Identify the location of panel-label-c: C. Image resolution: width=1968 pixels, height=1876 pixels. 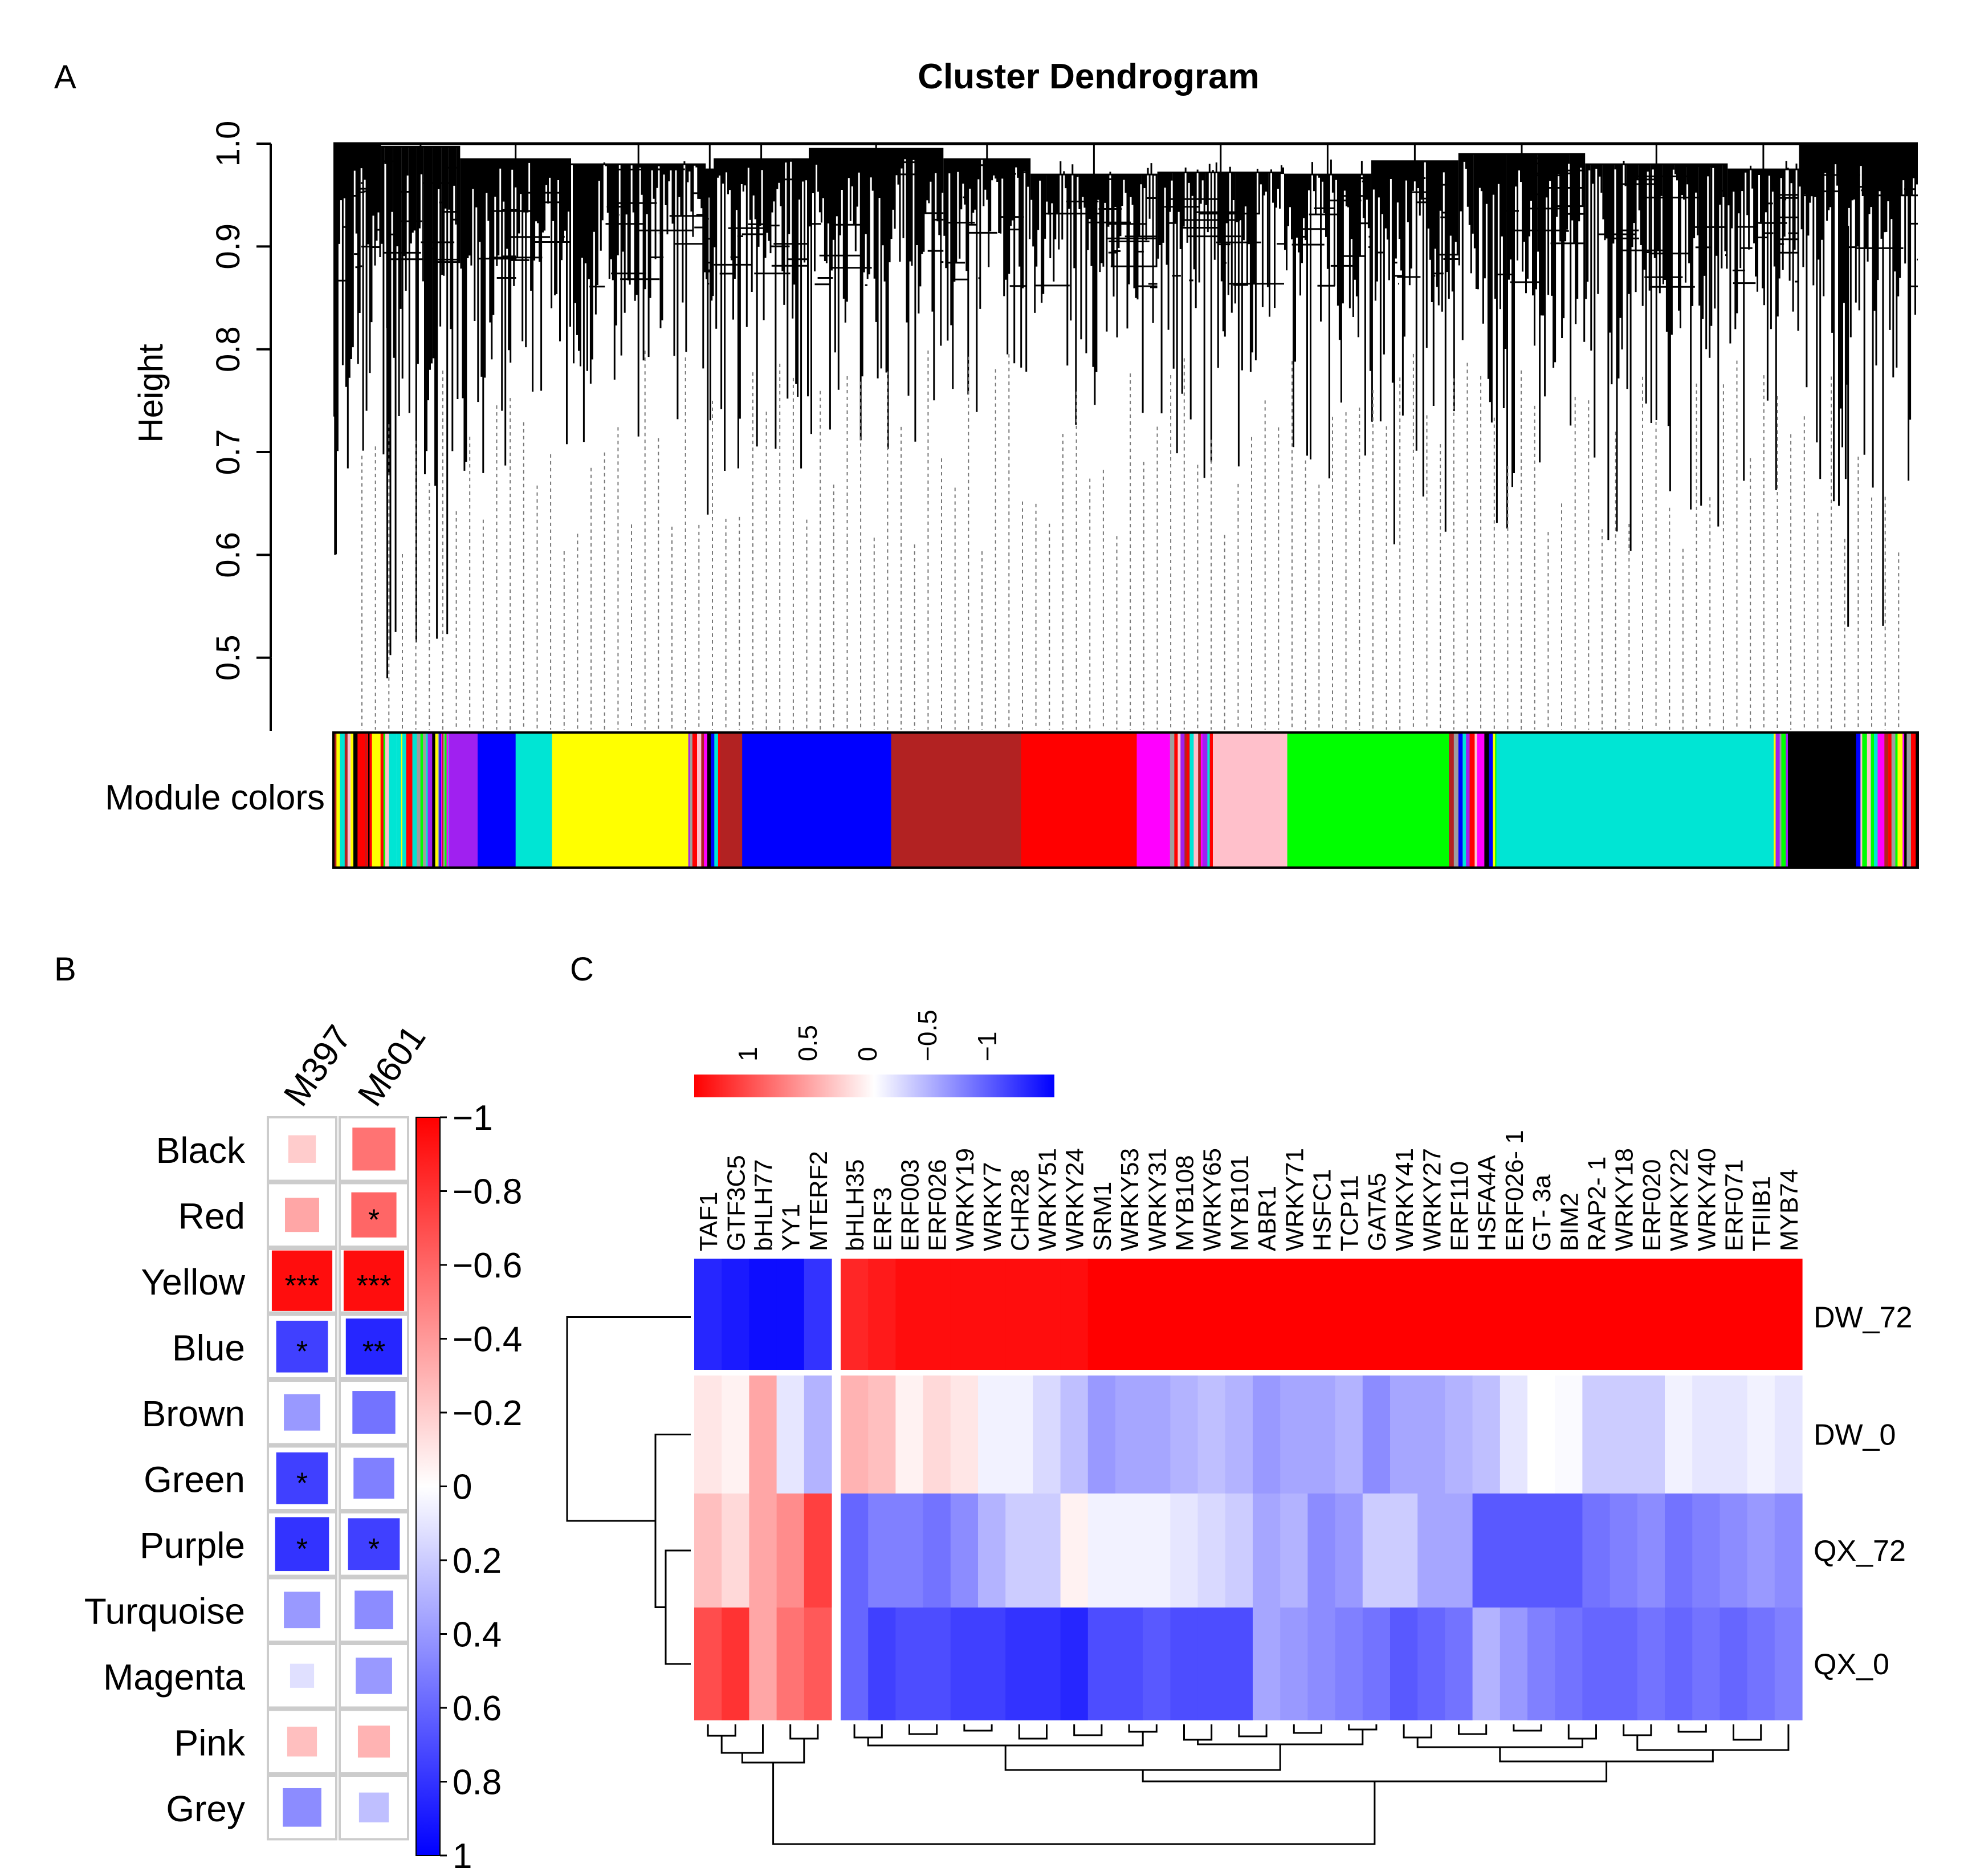
(582, 969).